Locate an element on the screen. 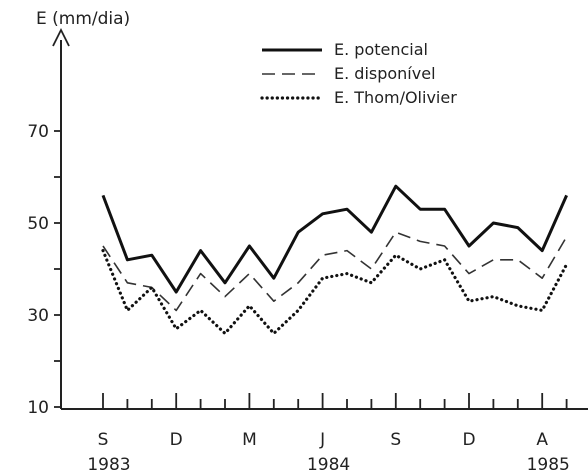 The height and width of the screenshot is (475, 588). x-tick-label-month: A is located at coordinates (542, 440).